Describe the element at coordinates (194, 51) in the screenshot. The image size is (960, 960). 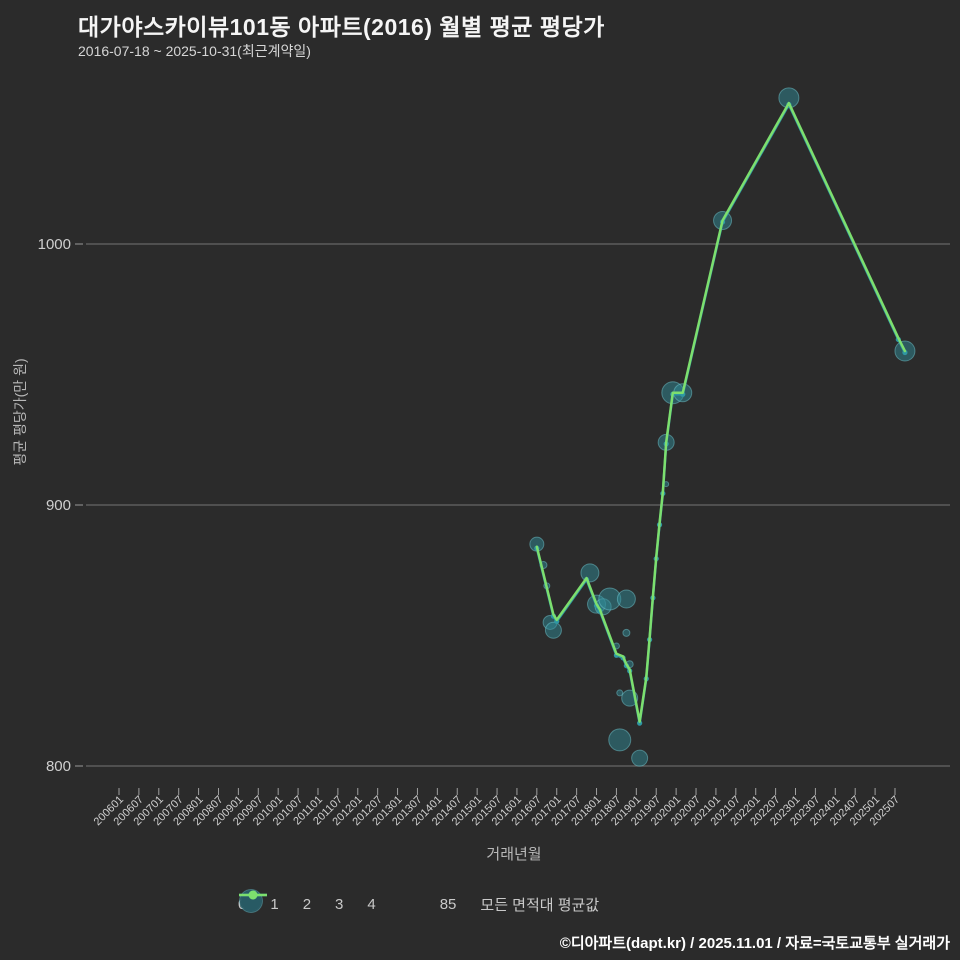
I see `chart-subtitle: 2016-07-18 ~ 2025-10-31(최근계약일)` at that location.